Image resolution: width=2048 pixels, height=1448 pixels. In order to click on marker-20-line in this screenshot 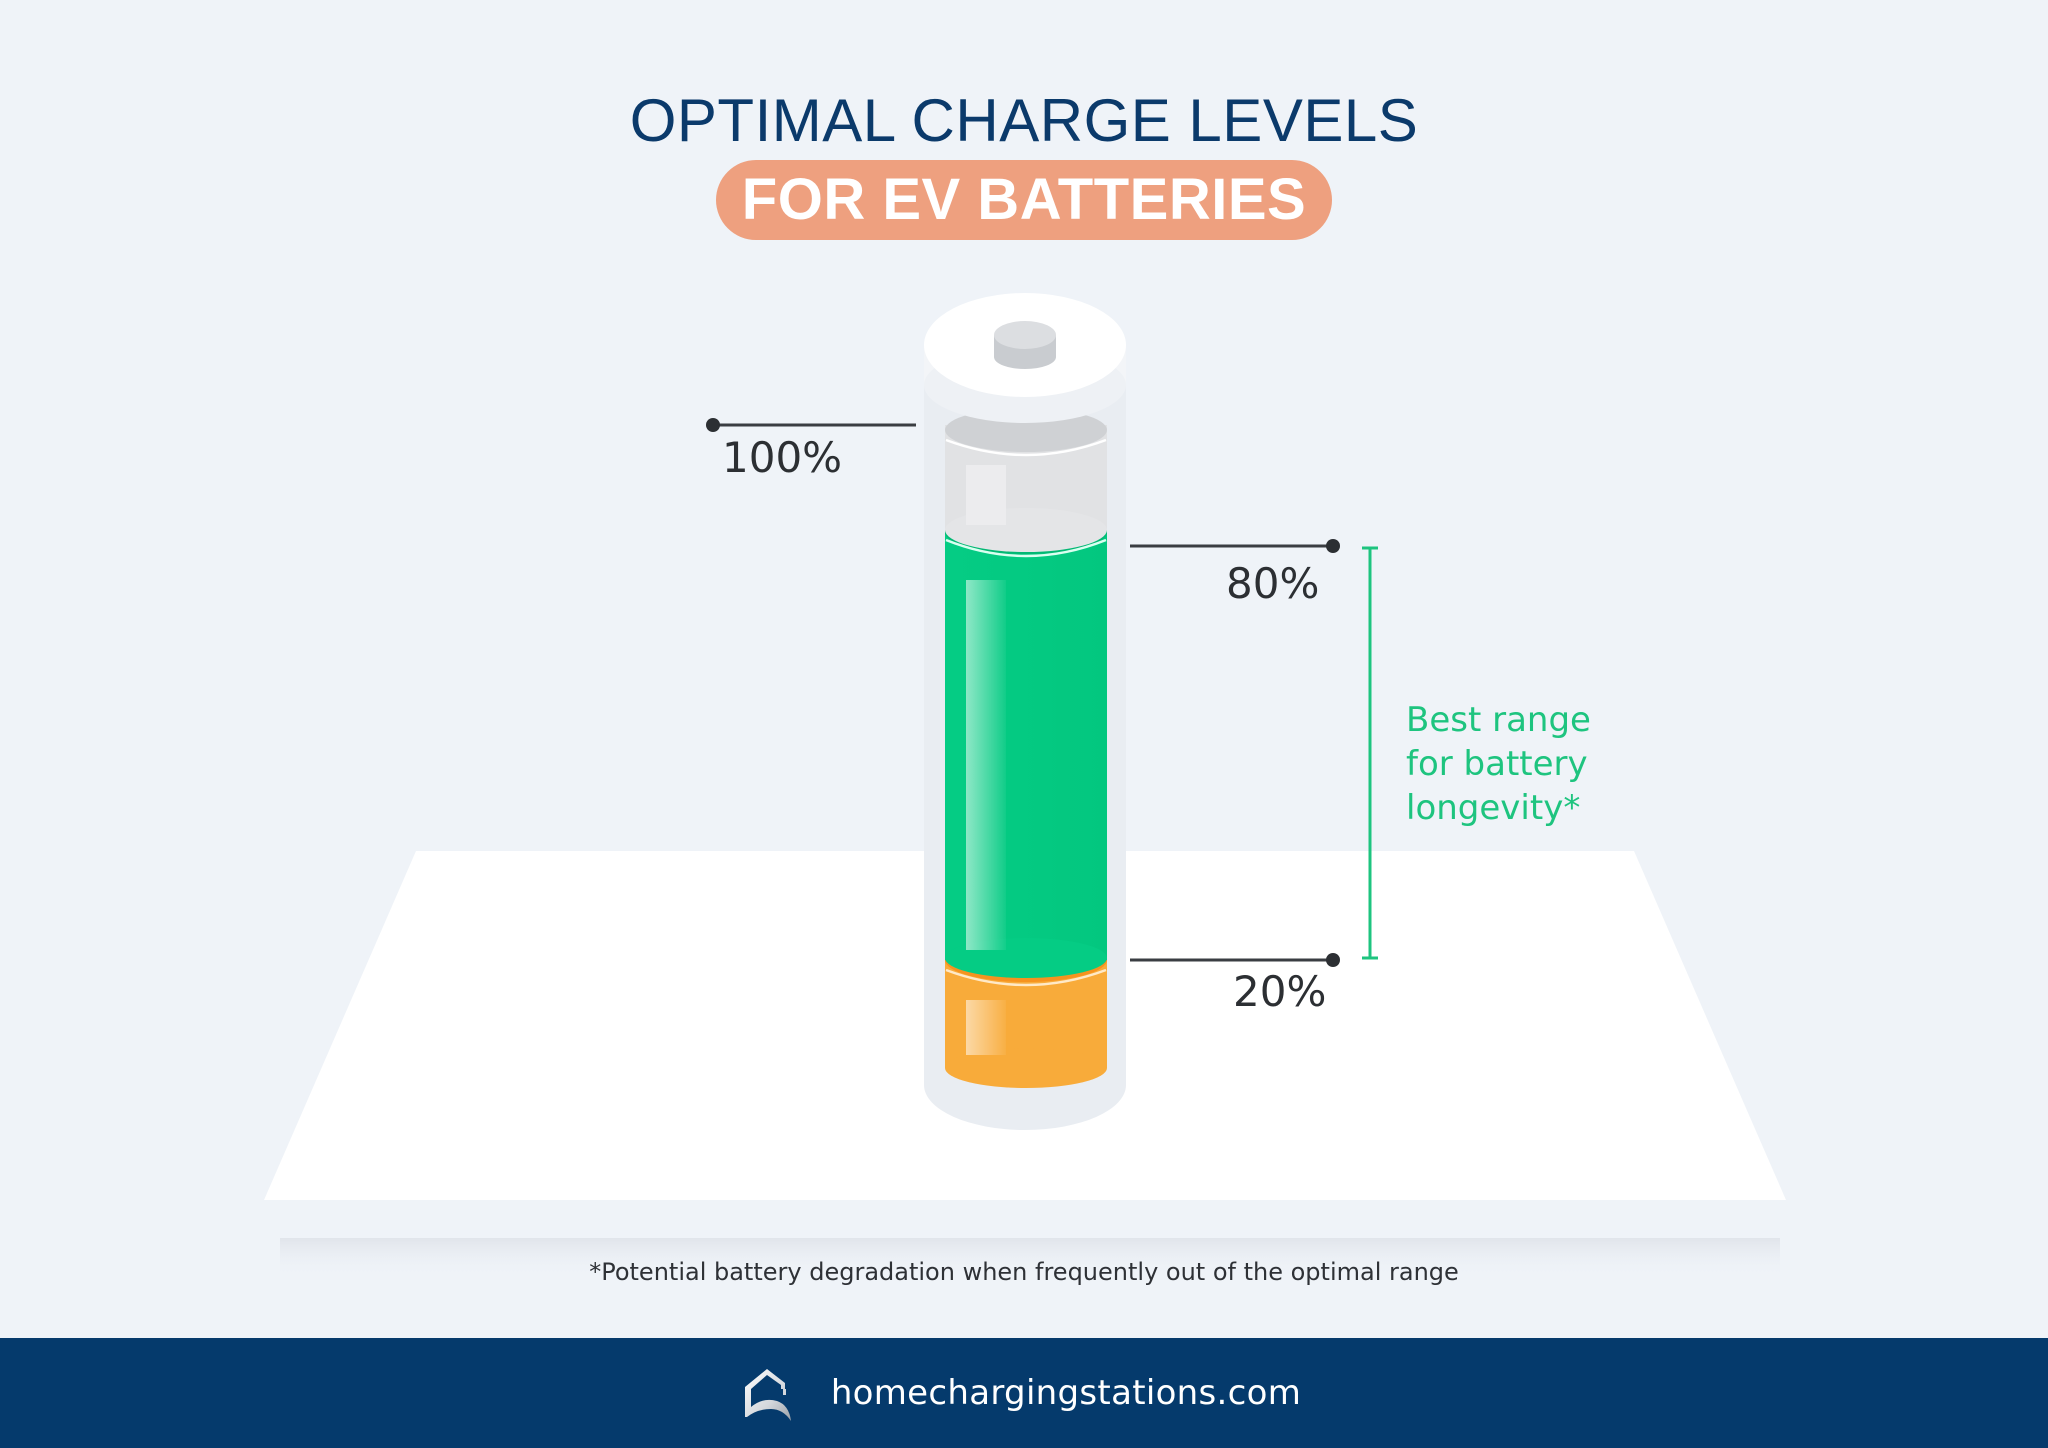, I will do `click(1235, 960)`.